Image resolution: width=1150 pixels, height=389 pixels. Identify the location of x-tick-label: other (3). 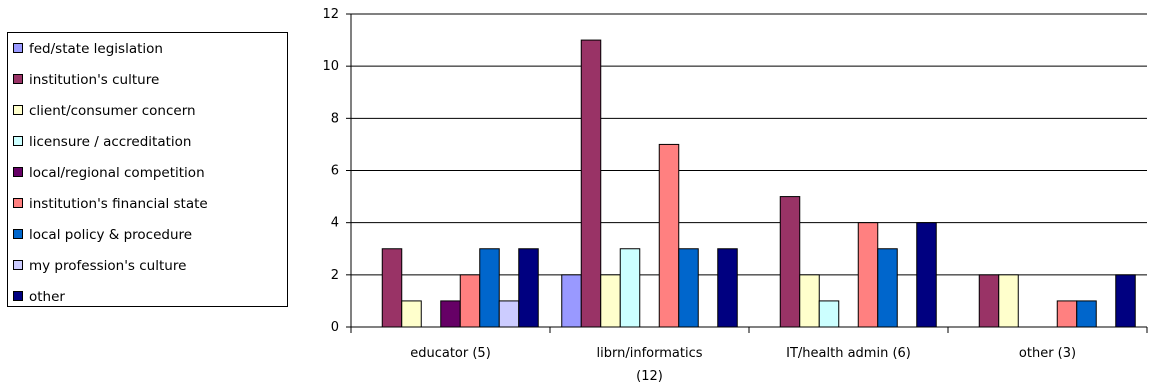
(1047, 353).